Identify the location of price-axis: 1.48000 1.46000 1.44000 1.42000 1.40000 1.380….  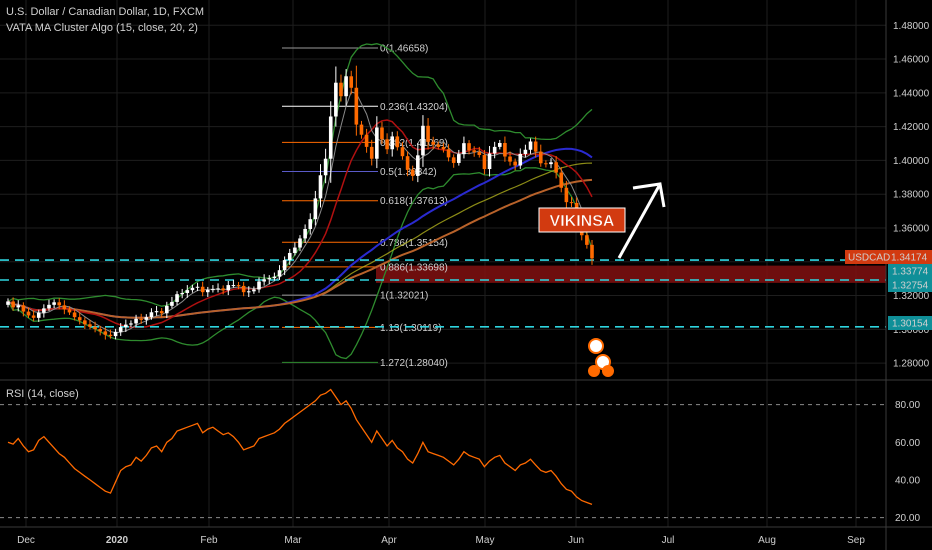
(911, 195).